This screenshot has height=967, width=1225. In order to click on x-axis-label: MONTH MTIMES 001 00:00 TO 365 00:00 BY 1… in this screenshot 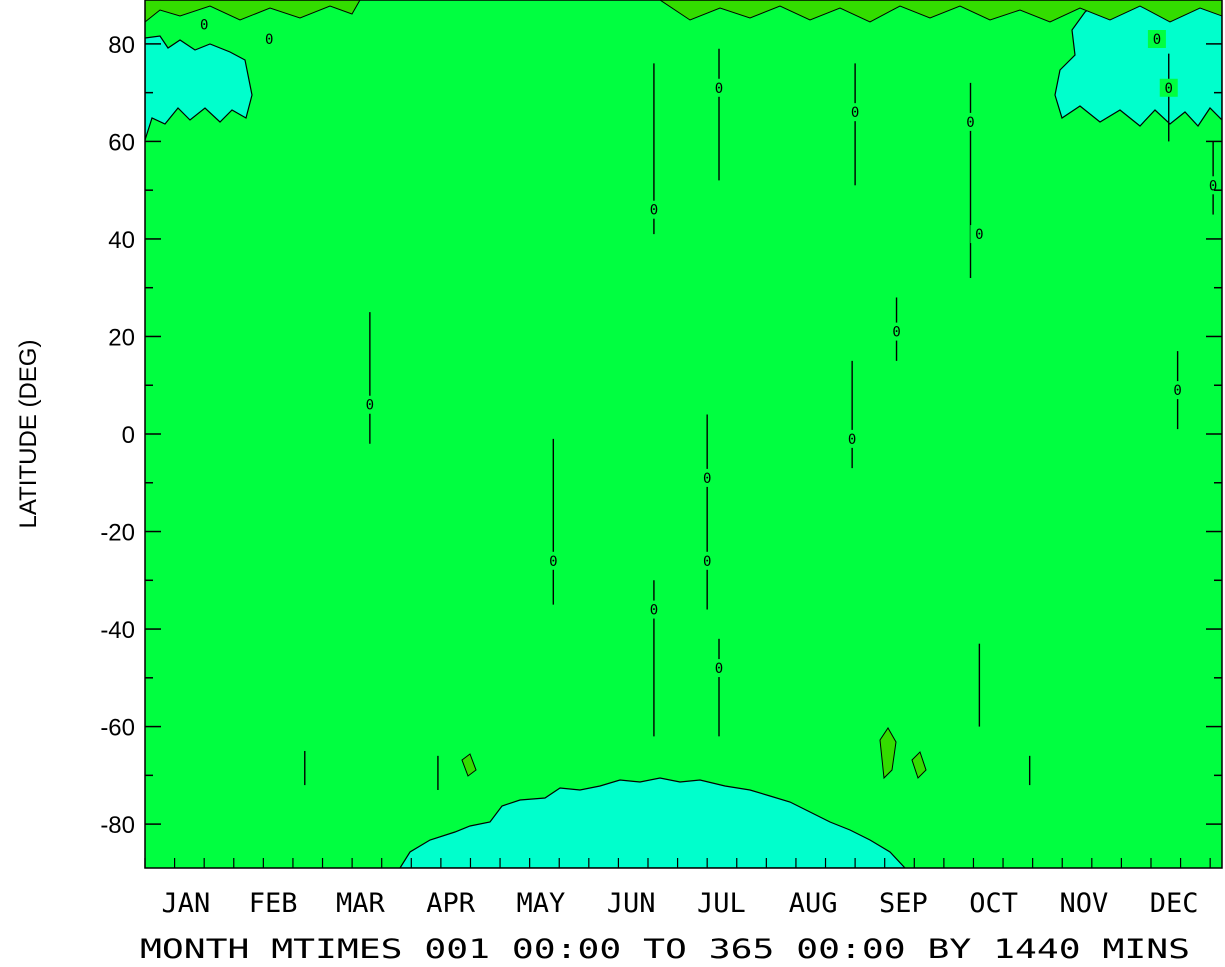, I will do `click(665, 949)`.